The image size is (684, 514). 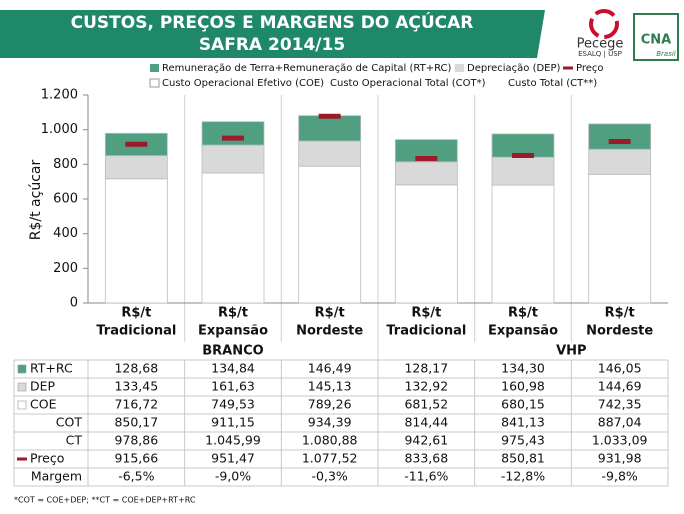 What do you see at coordinates (620, 368) in the screenshot?
I see `table-cell: 146,05` at bounding box center [620, 368].